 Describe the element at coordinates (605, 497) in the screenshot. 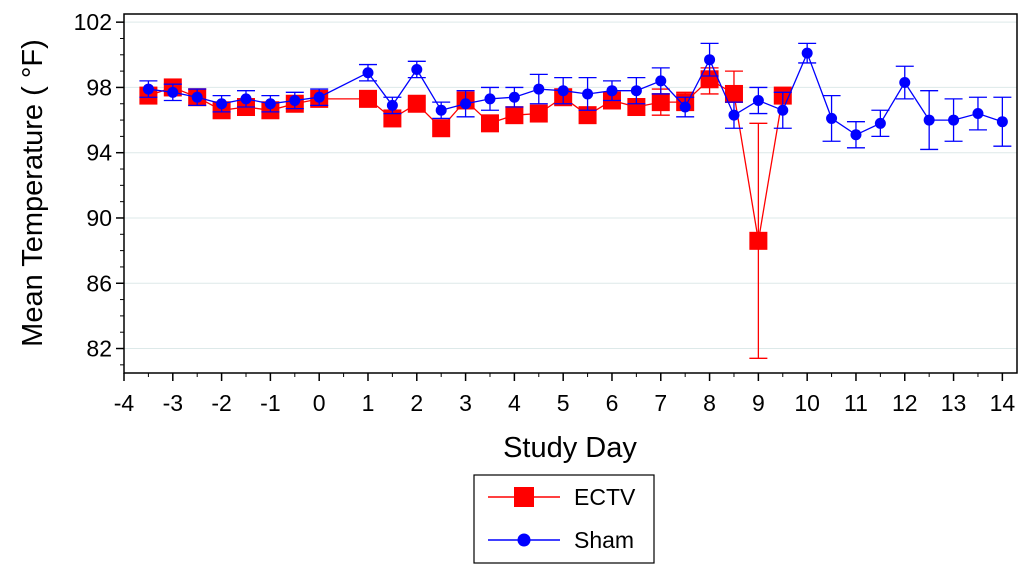

I see `legend-ectv-label: ECTV` at that location.